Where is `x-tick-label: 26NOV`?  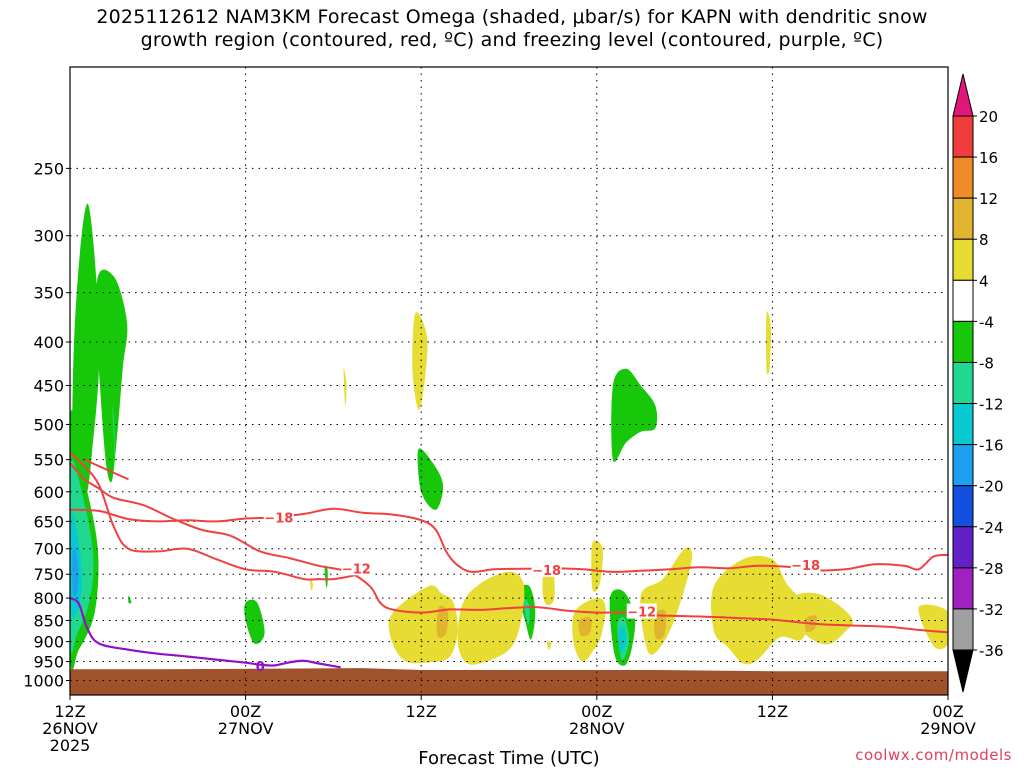 x-tick-label: 26NOV is located at coordinates (70, 728).